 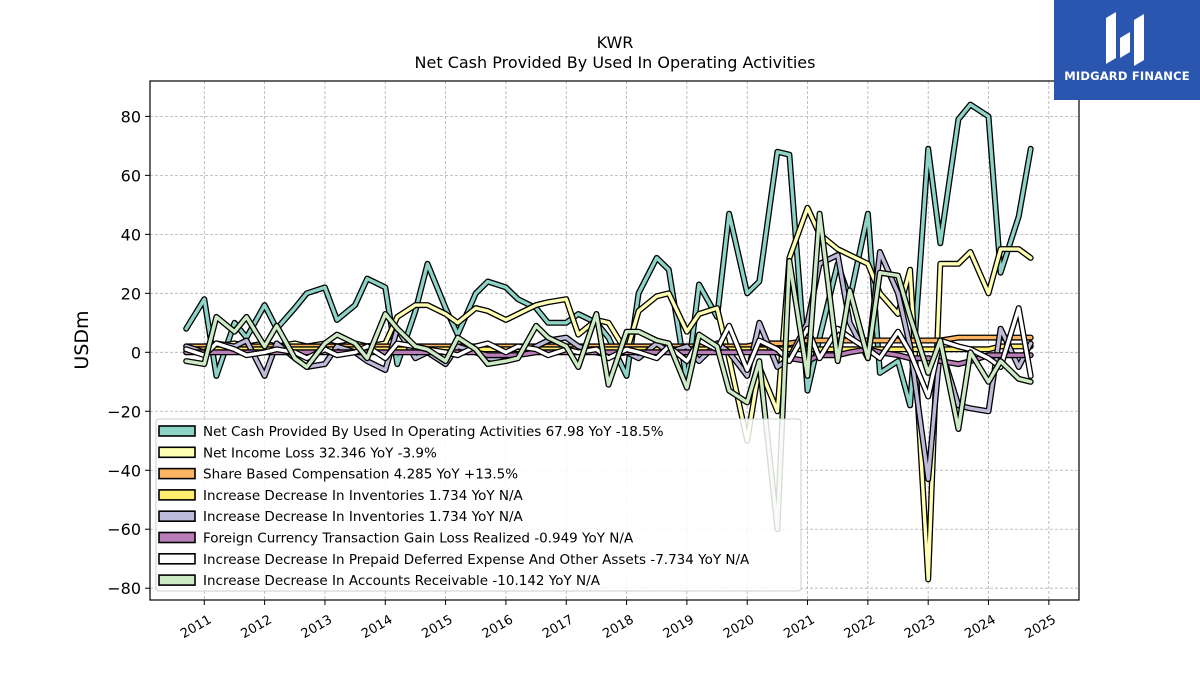 I want to click on brand-logo: MIDGARD FINANCE, so click(x=1127, y=50).